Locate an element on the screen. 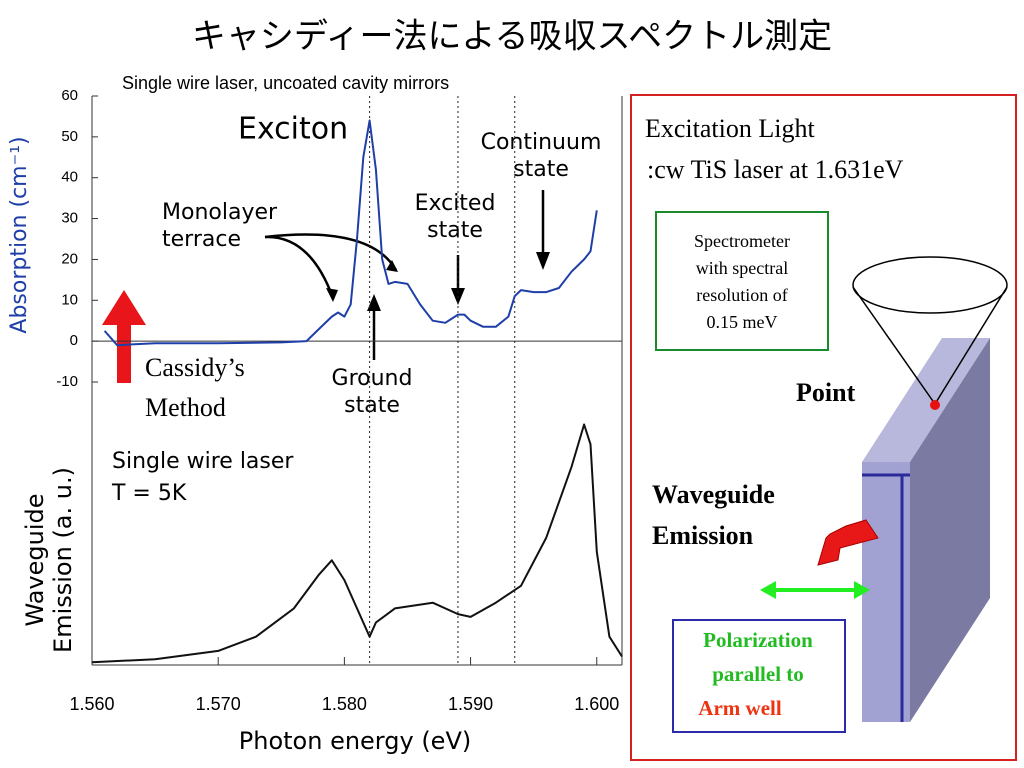 The height and width of the screenshot is (768, 1024). slab-top is located at coordinates (926, 400).